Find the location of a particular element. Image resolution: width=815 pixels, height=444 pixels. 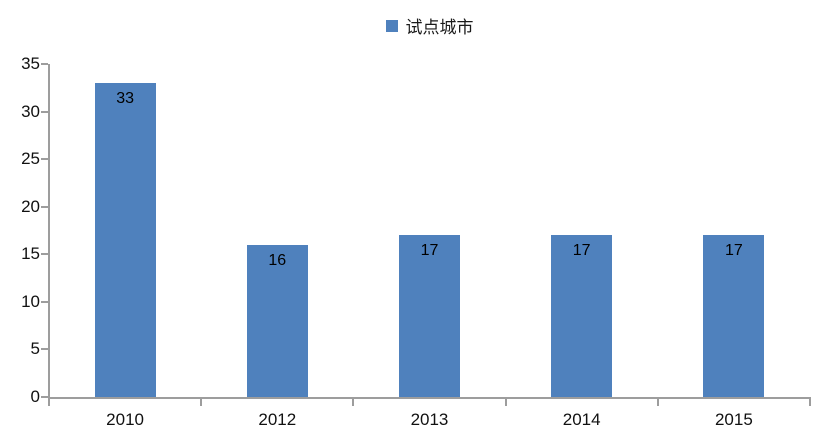

y-axis-tick-label: 15 is located at coordinates (30, 254).